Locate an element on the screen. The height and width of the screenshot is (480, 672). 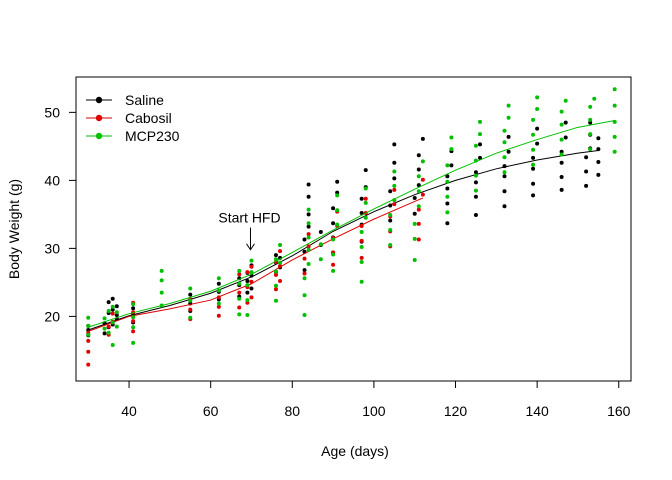
x-tick-label: 40 is located at coordinates (129, 411).